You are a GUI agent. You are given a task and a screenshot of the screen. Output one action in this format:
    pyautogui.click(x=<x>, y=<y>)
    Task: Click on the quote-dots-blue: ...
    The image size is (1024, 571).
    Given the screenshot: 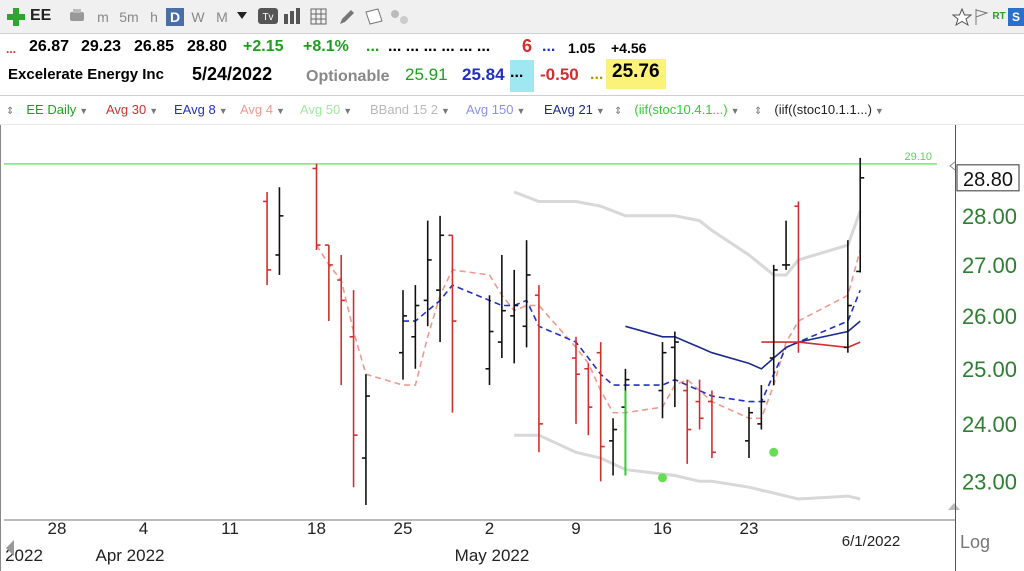 What is the action you would take?
    pyautogui.click(x=549, y=46)
    